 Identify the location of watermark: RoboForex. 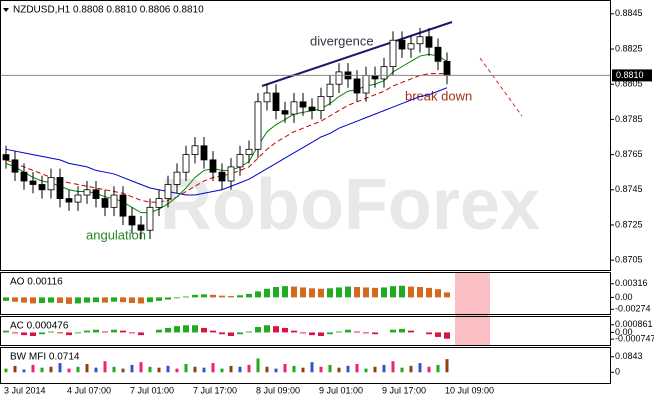
(350, 205).